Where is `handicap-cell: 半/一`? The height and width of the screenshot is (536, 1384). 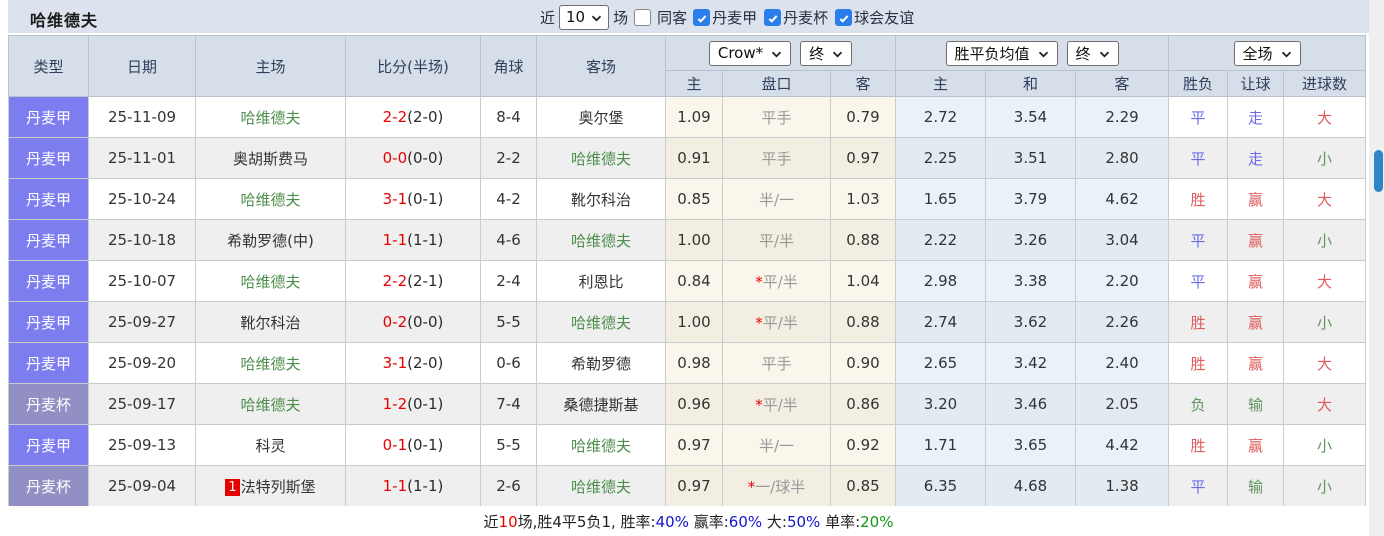 handicap-cell: 半/一 is located at coordinates (776, 199).